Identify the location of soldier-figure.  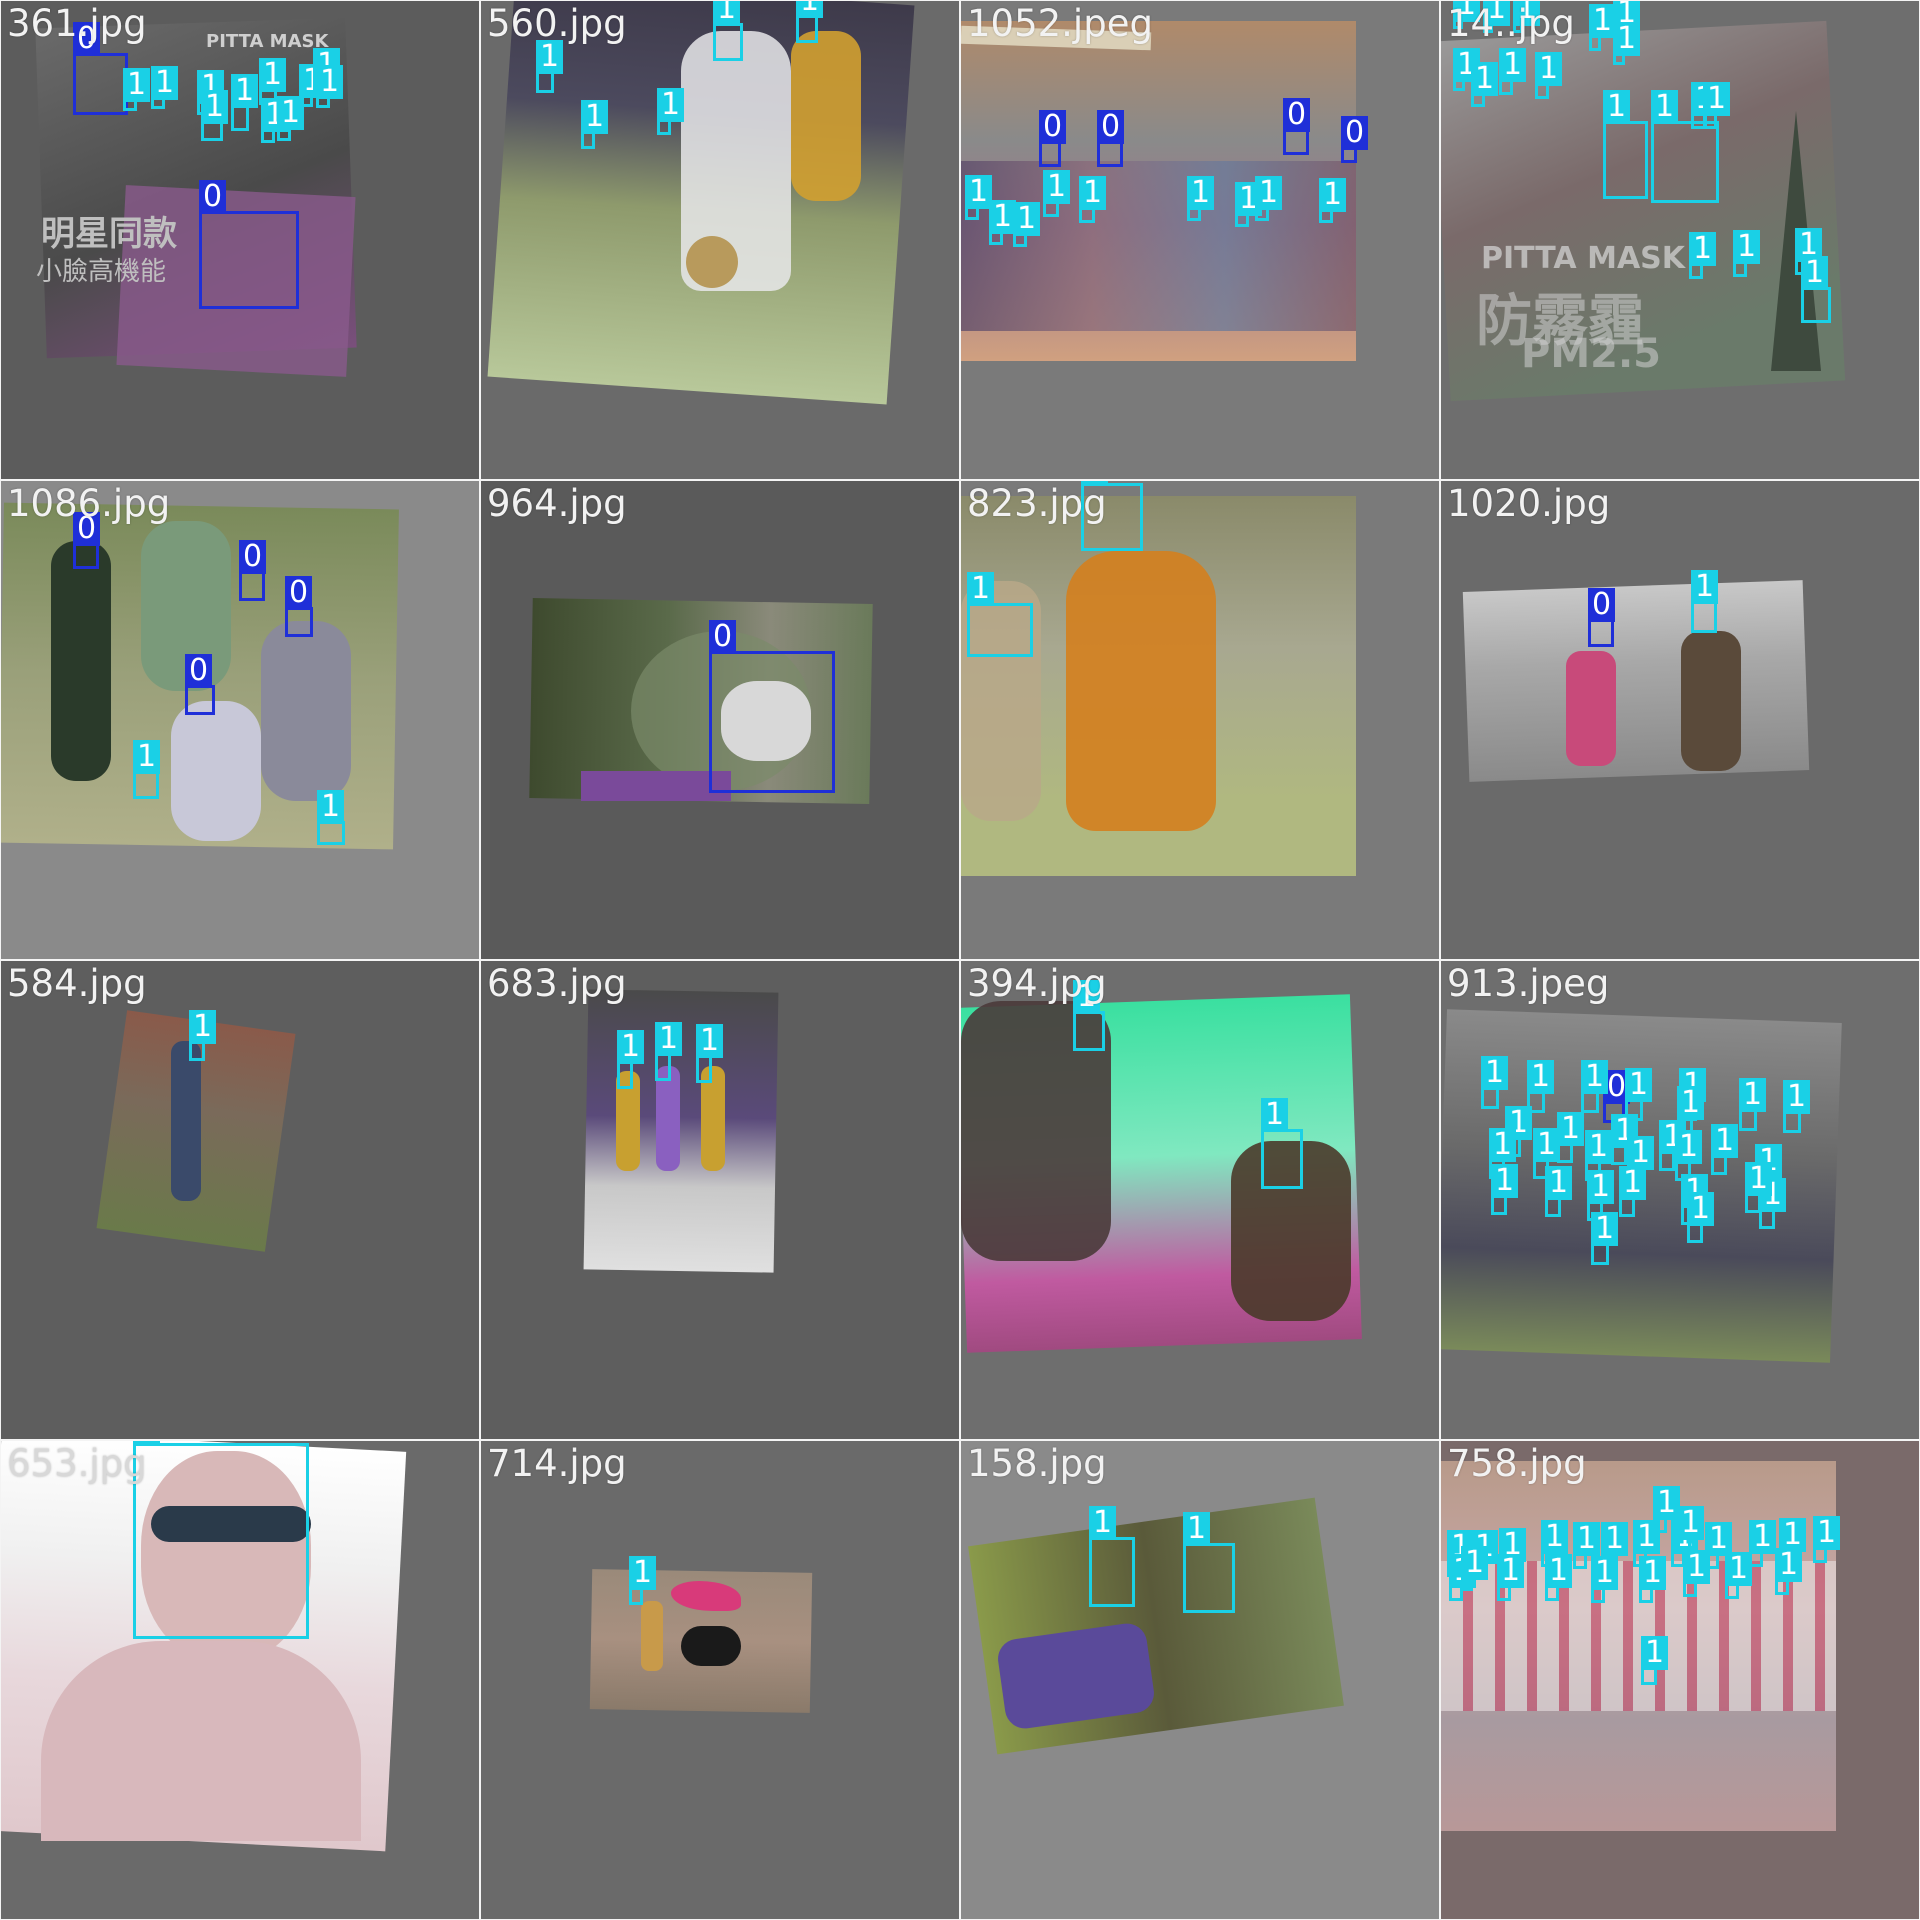
(81, 661).